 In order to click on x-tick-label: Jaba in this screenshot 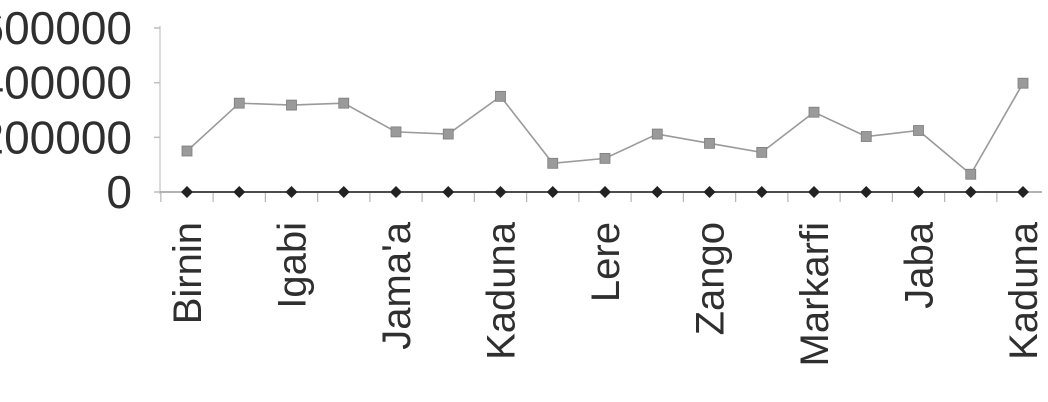, I will do `click(920, 264)`.